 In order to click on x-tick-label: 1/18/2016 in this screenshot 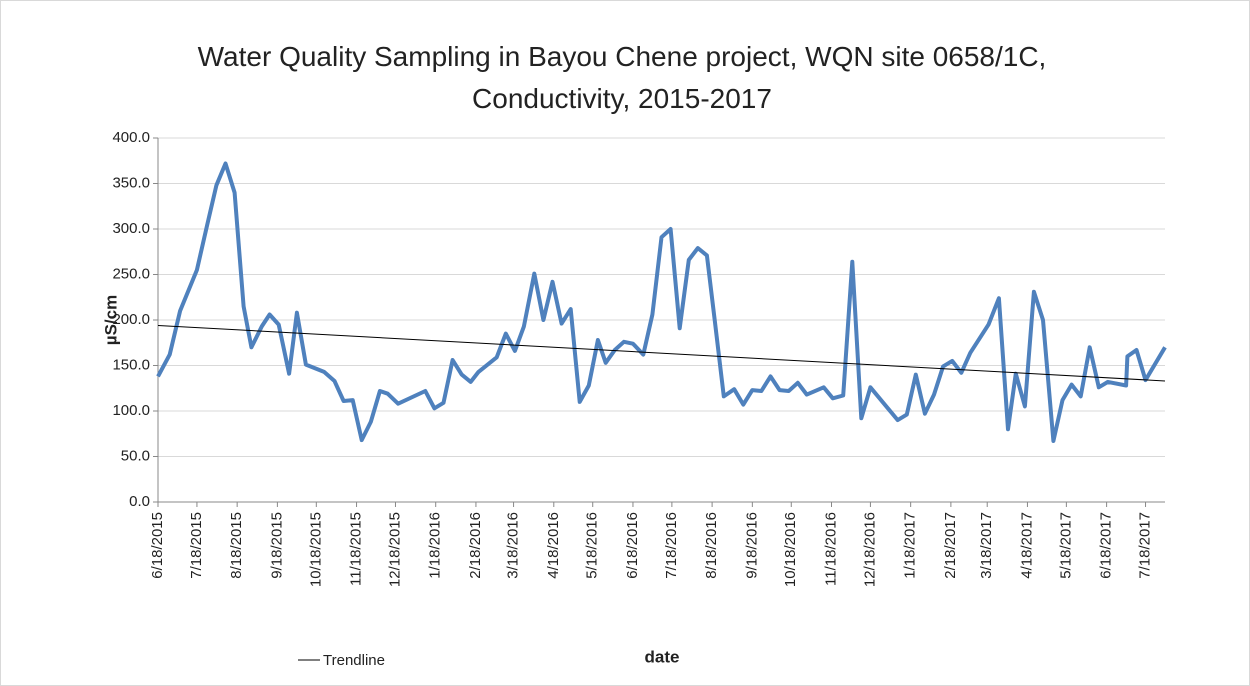, I will do `click(435, 545)`.